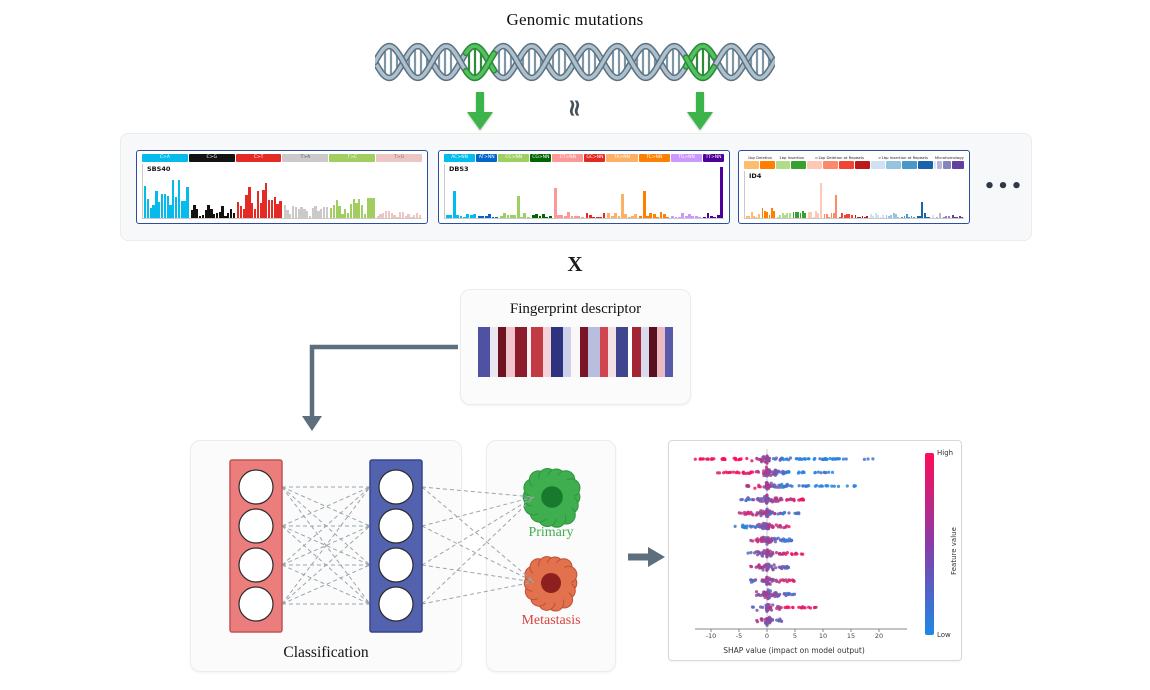 The image size is (1150, 690). I want to click on signature-name-label: SBS40, so click(159, 169).